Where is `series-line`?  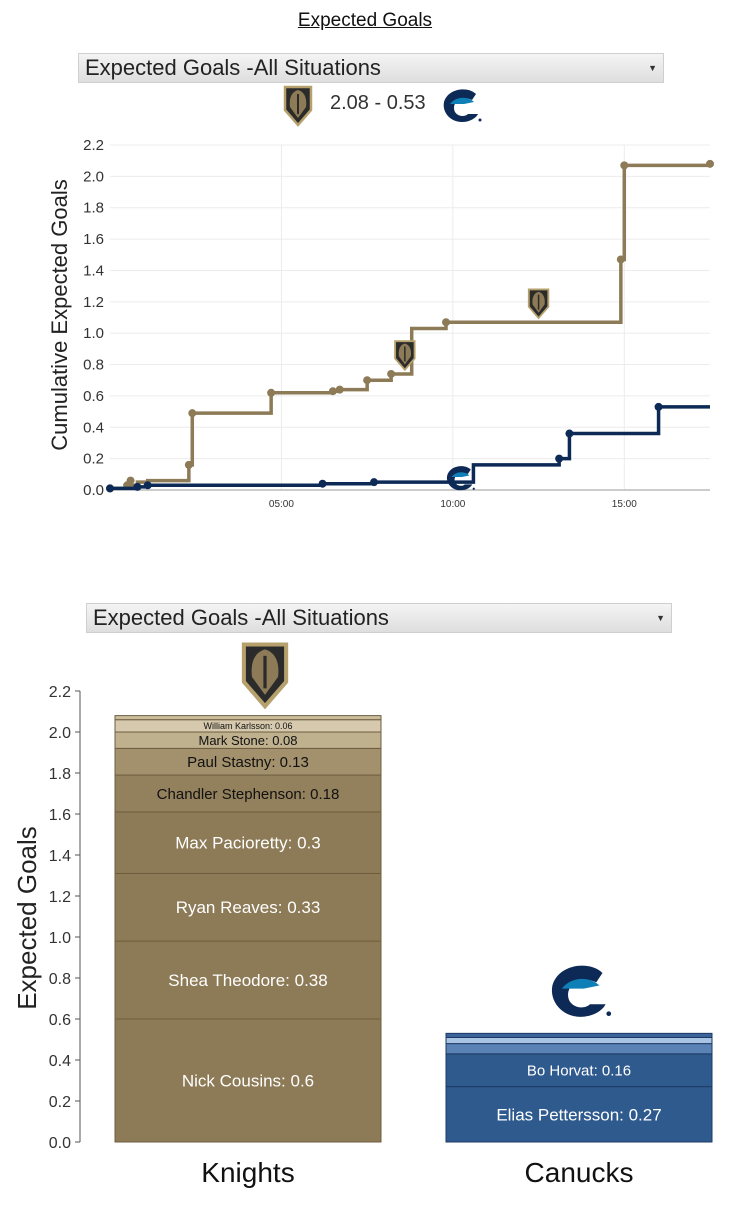 series-line is located at coordinates (410, 448).